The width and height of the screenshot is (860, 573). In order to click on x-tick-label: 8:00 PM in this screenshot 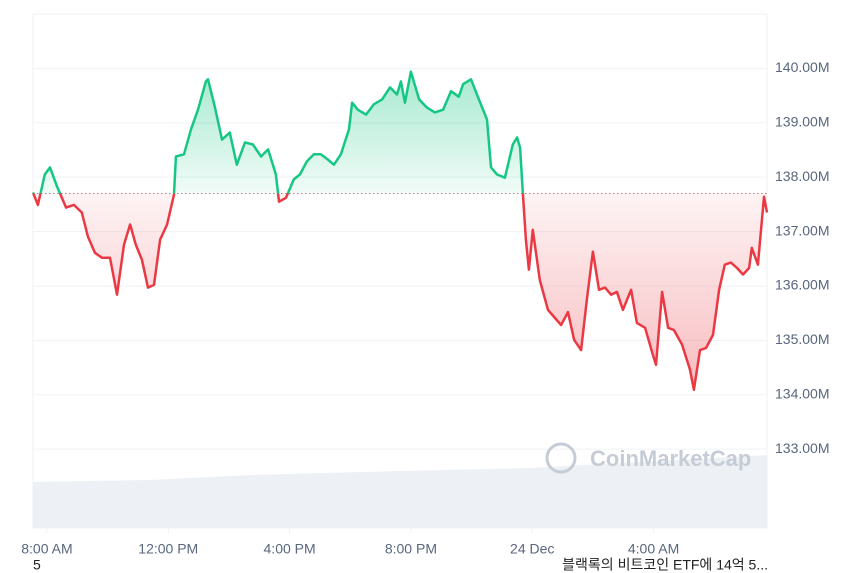, I will do `click(411, 549)`.